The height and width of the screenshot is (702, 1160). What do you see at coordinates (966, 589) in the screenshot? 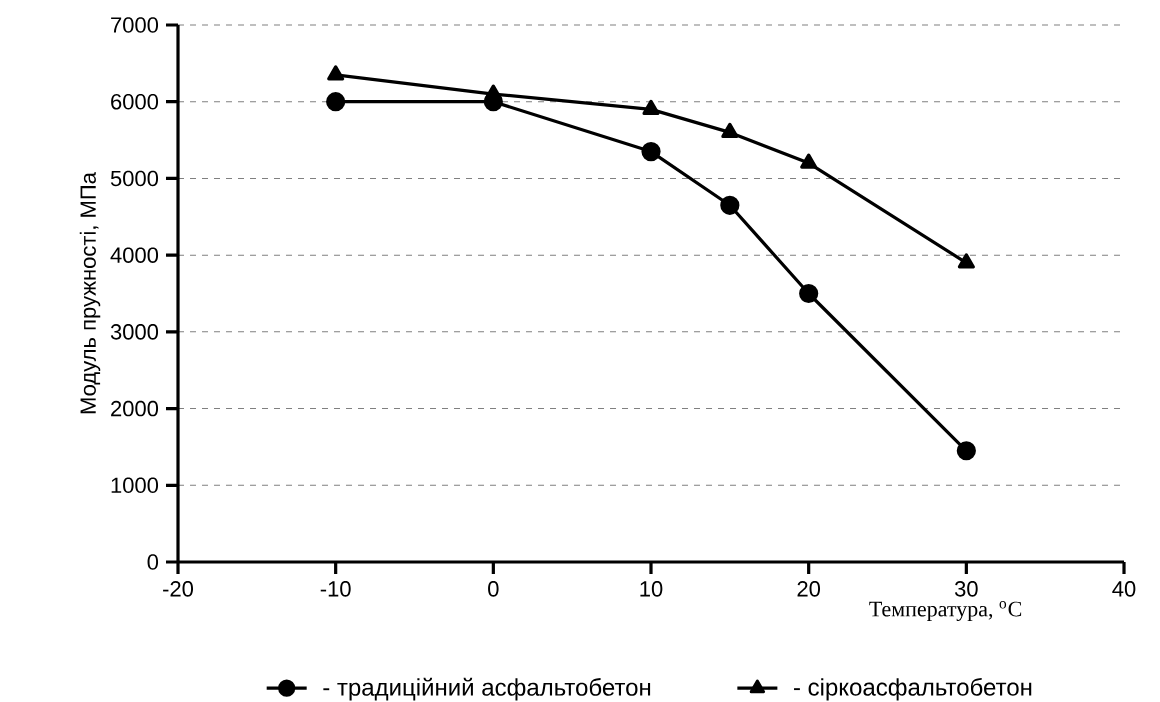
I see `x-tick-label: 30` at bounding box center [966, 589].